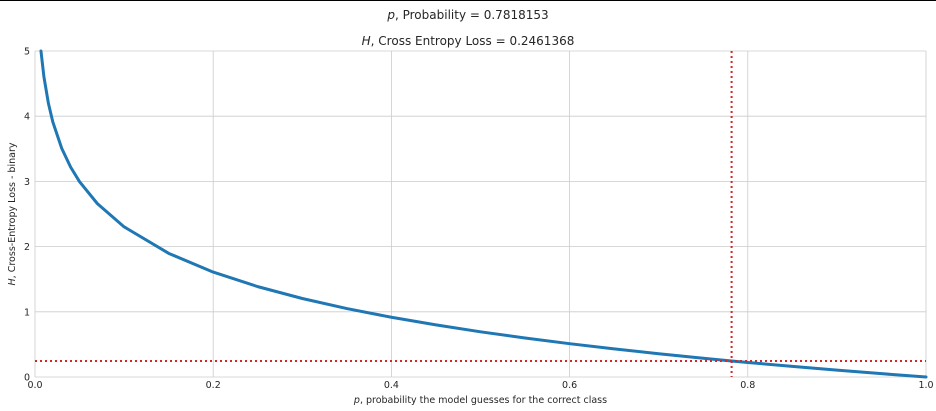 The image size is (936, 411). Describe the element at coordinates (366, 41) in the screenshot. I see `title-variable: H` at that location.